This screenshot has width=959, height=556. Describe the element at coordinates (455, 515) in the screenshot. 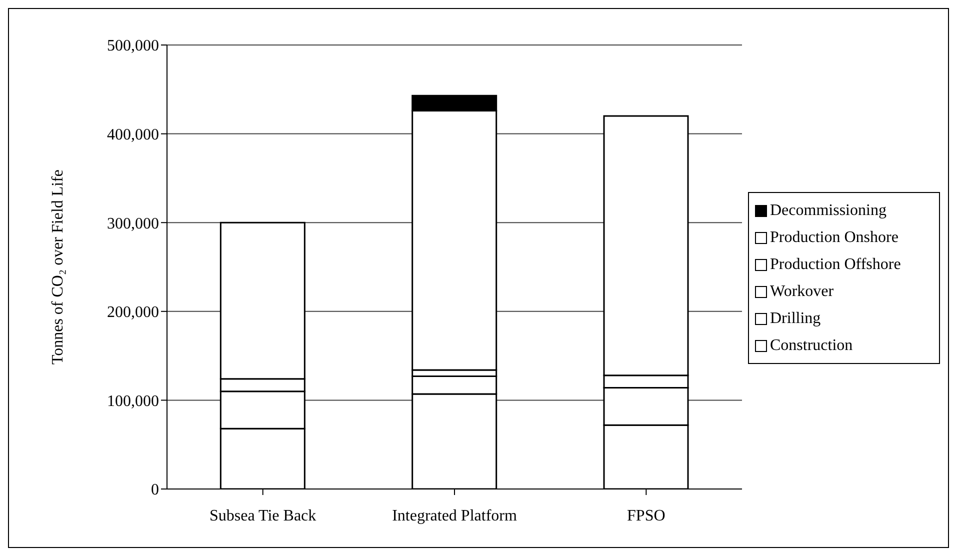

I see `x-tick-label: Integrated Platform` at that location.